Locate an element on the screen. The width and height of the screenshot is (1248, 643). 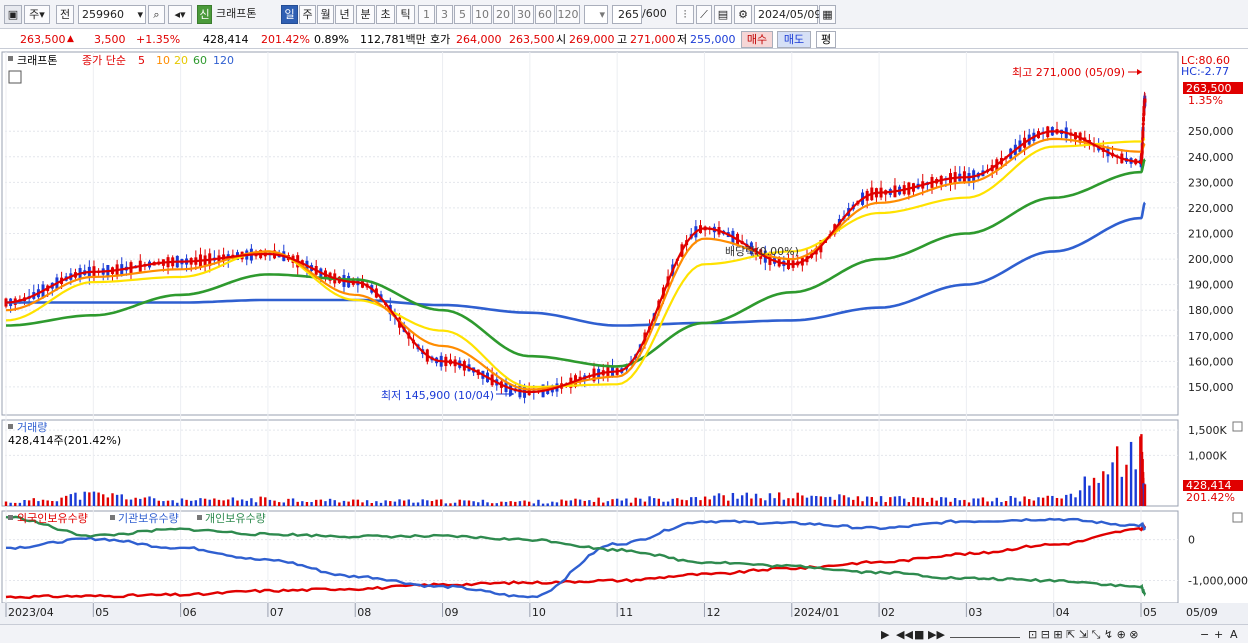
scroll-first-icon: ◀◀ is located at coordinates (904, 634).